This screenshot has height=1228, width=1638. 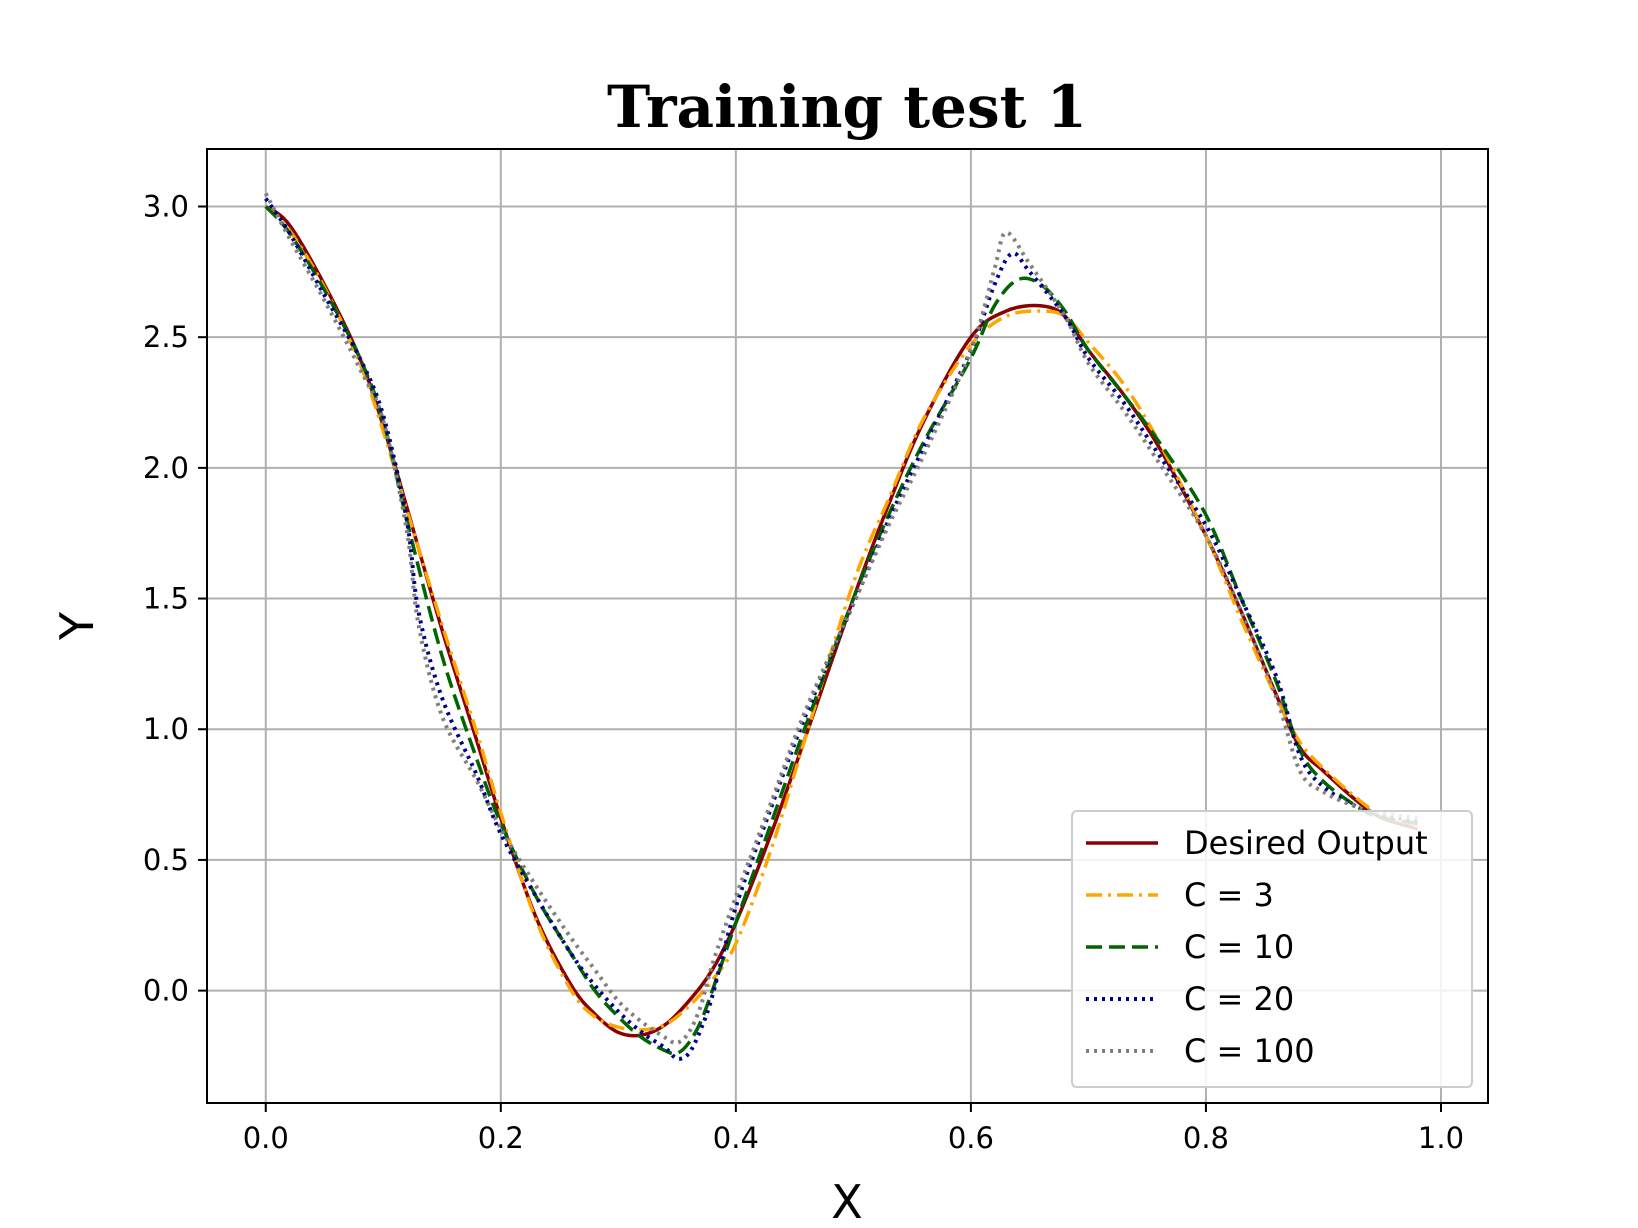 What do you see at coordinates (1239, 947) in the screenshot?
I see `legend-label: C = 10` at bounding box center [1239, 947].